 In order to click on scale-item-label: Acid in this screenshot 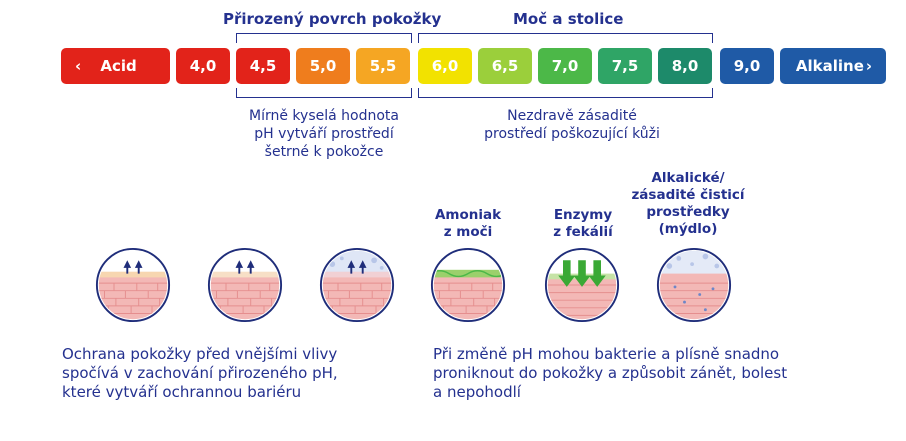, I will do `click(118, 66)`.